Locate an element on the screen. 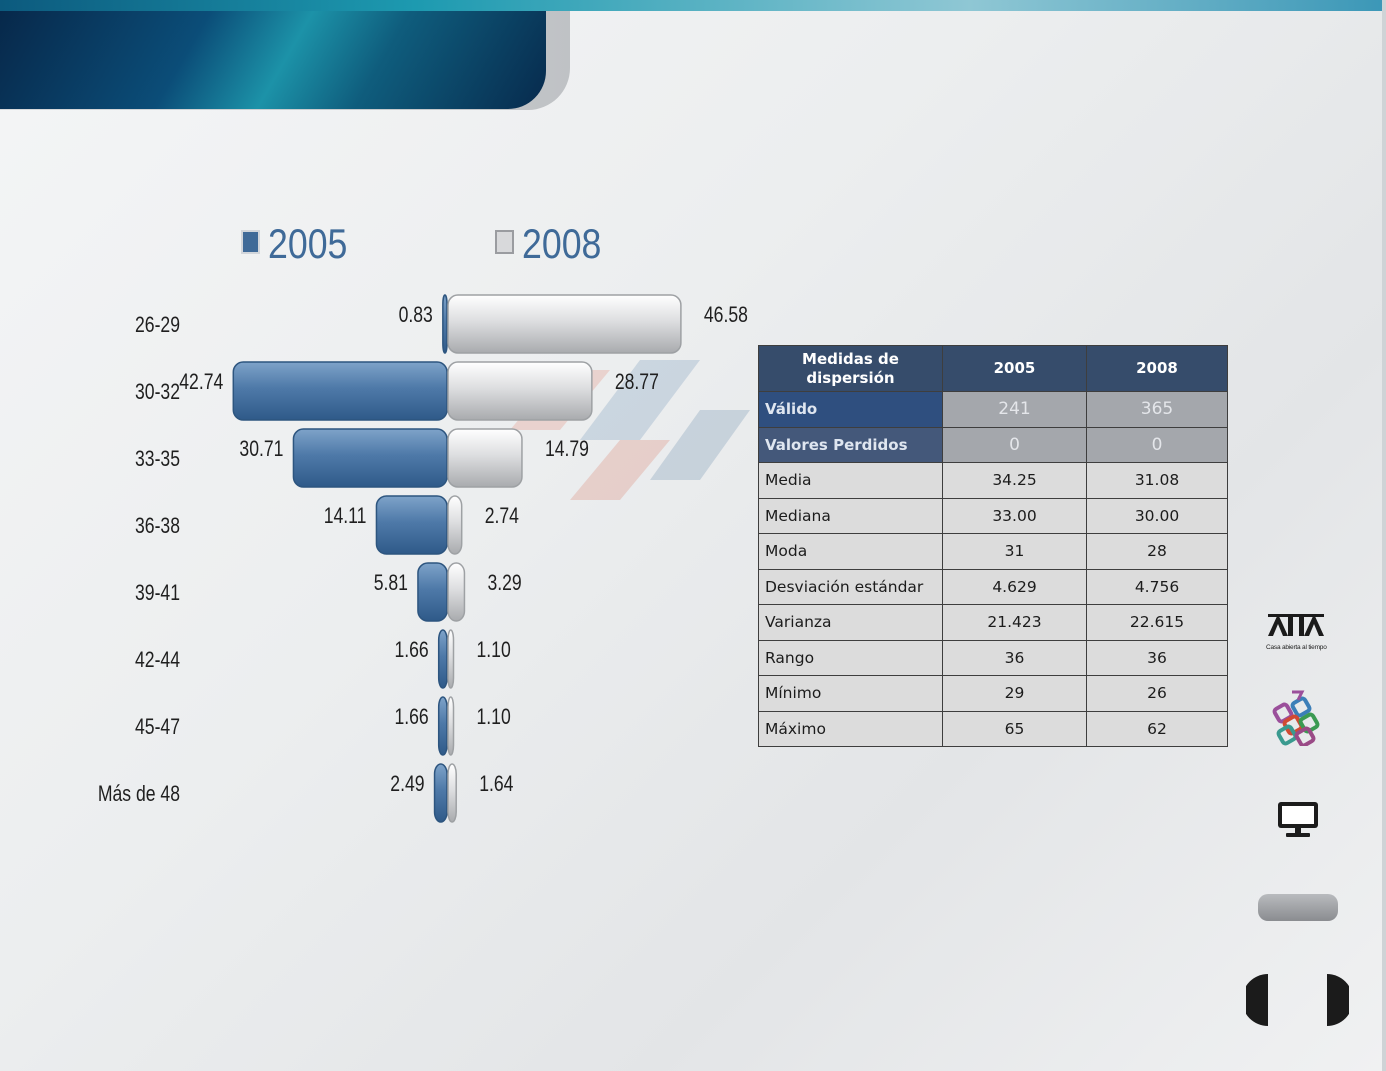 This screenshot has height=1071, width=1386. row-label: Varianza is located at coordinates (850, 622).